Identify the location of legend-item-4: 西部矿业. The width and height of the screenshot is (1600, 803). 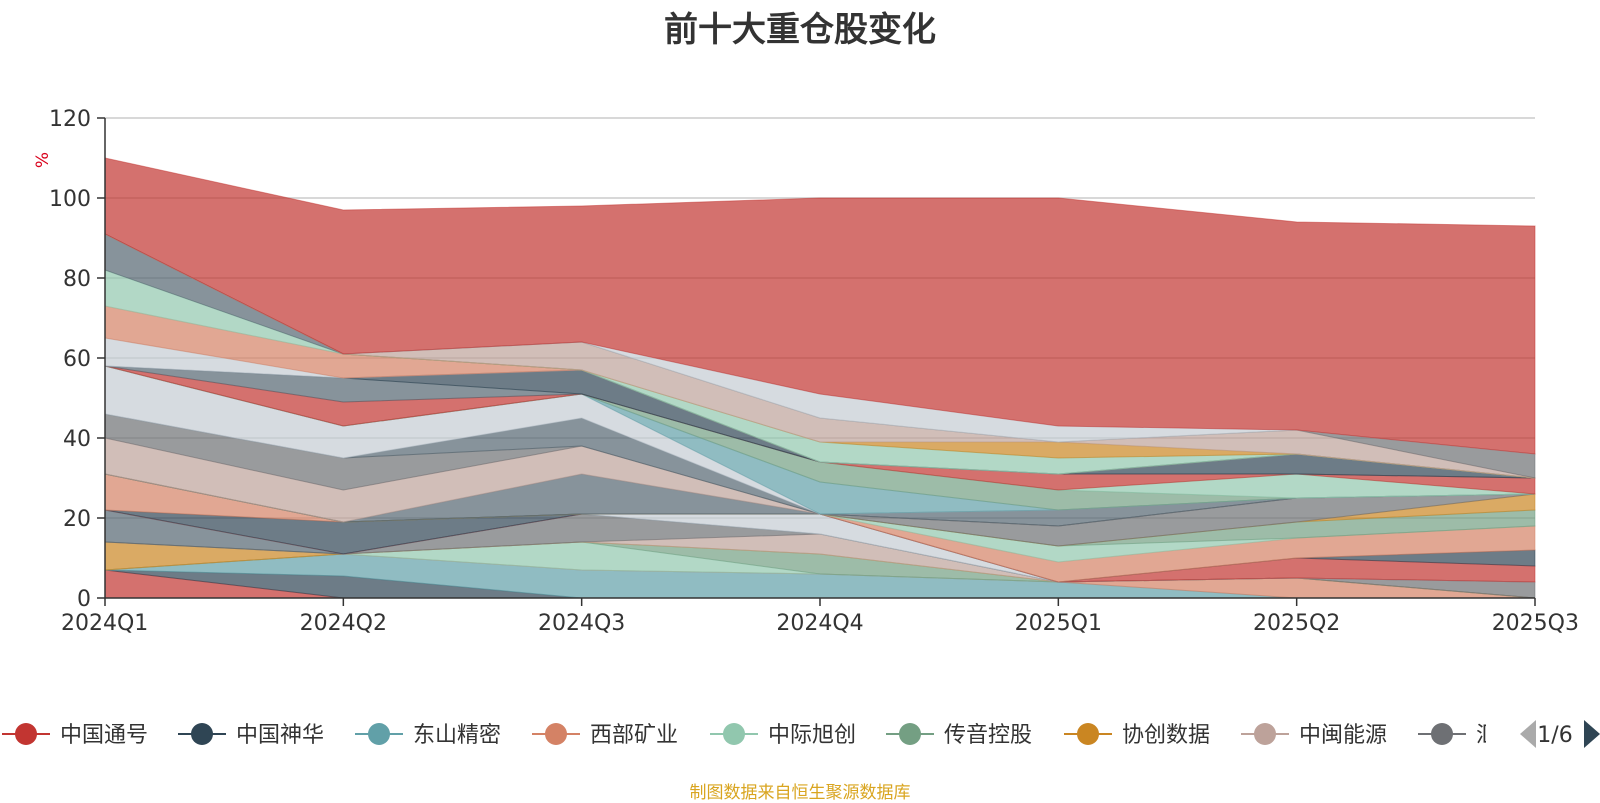
(605, 735).